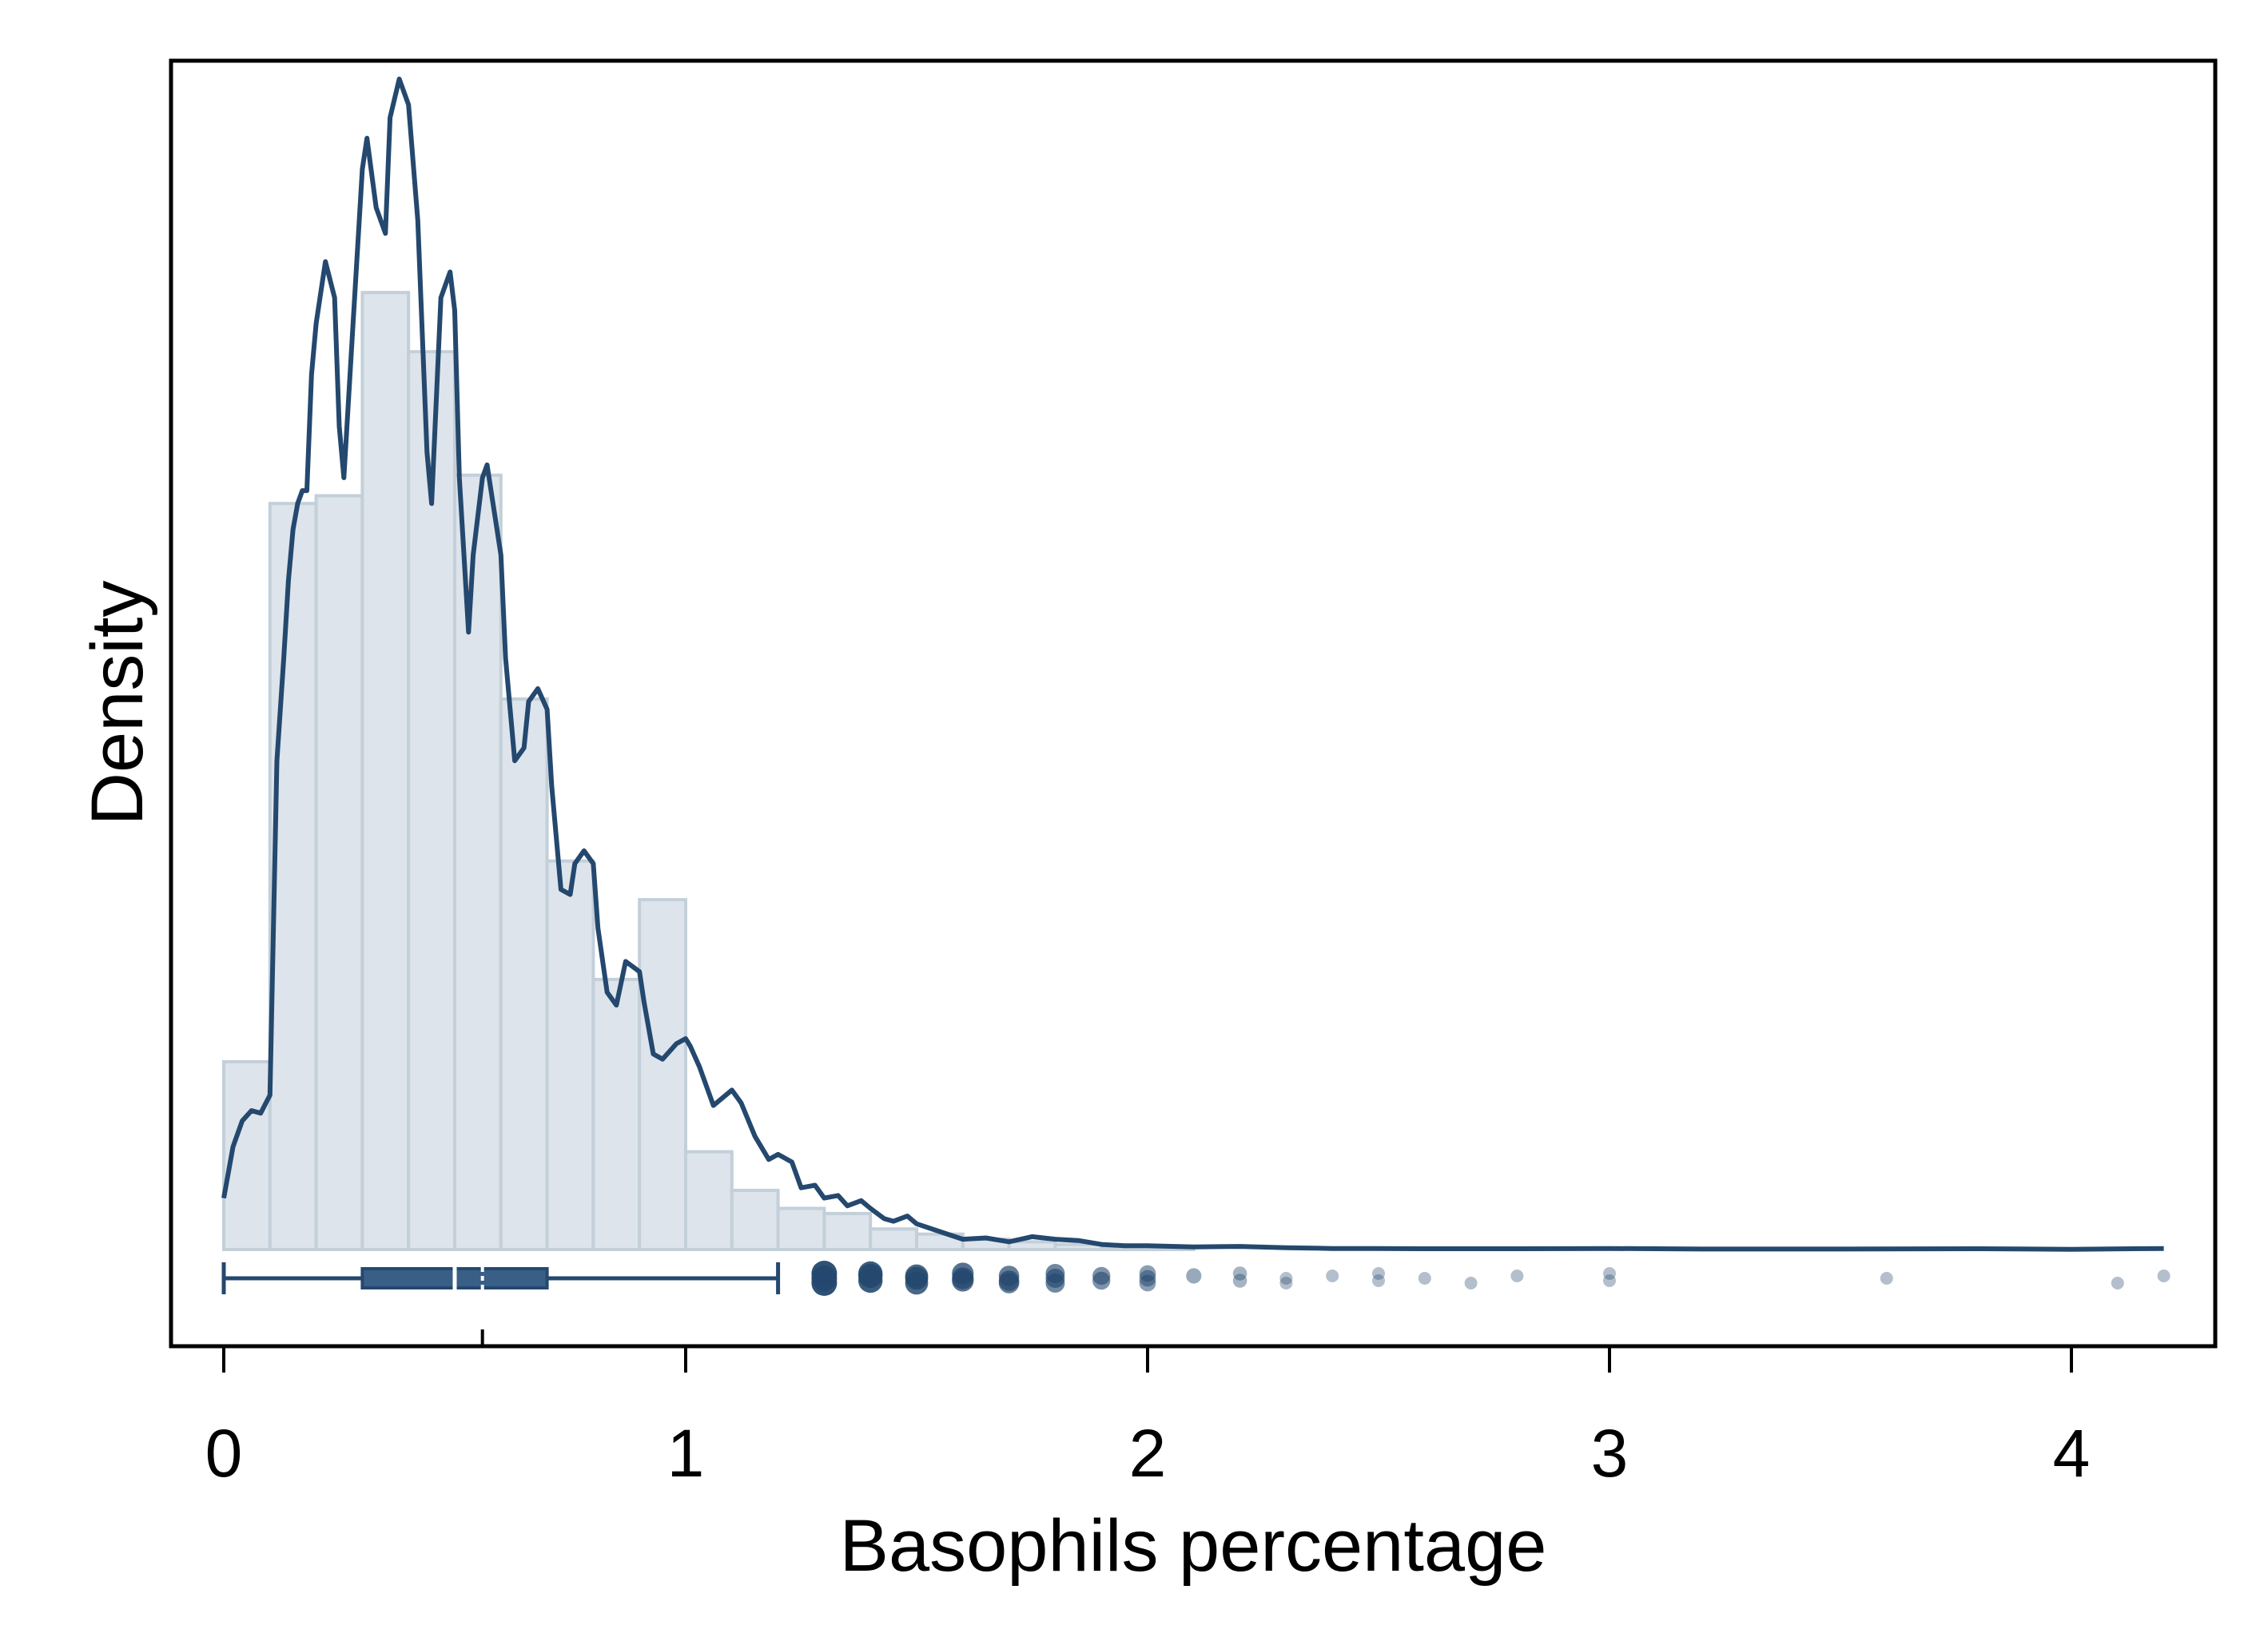  Describe the element at coordinates (1491, 1278) in the screenshot. I see `outlier-points` at that location.